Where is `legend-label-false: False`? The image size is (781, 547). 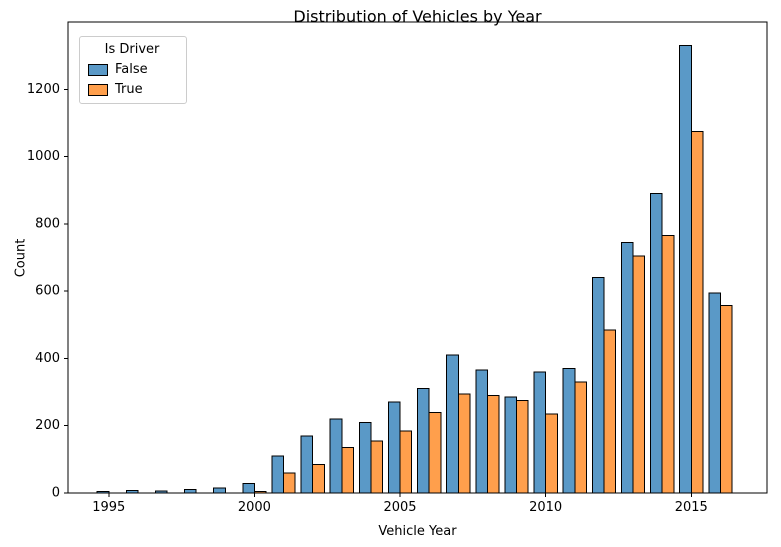 legend-label-false: False is located at coordinates (131, 69).